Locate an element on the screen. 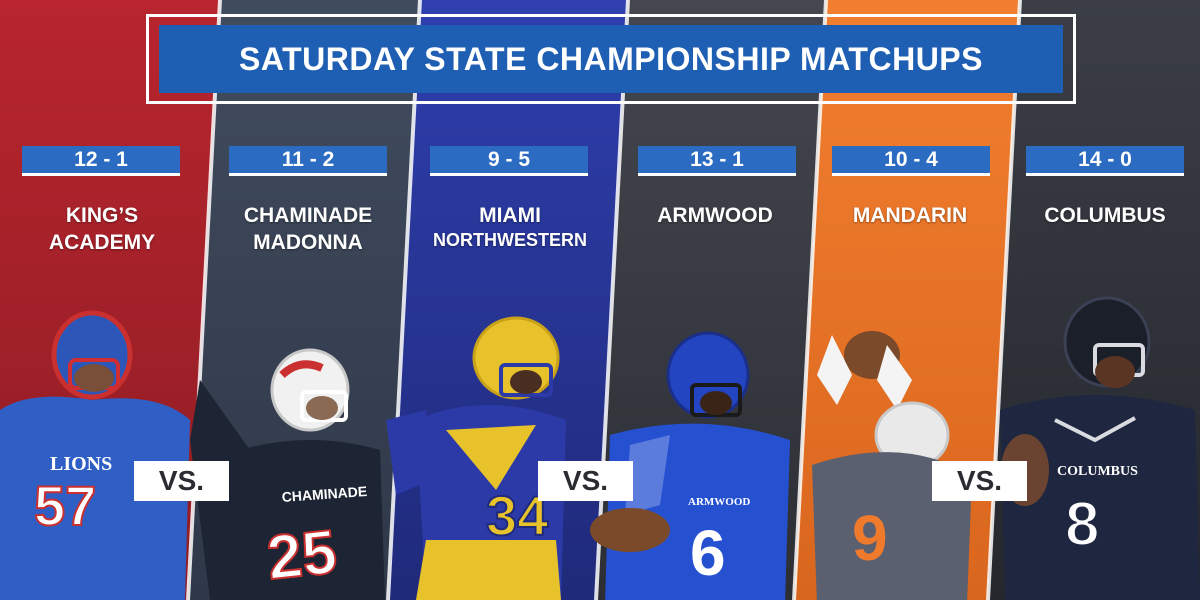  chaminade-jersey-number: 25 is located at coordinates (302, 555).